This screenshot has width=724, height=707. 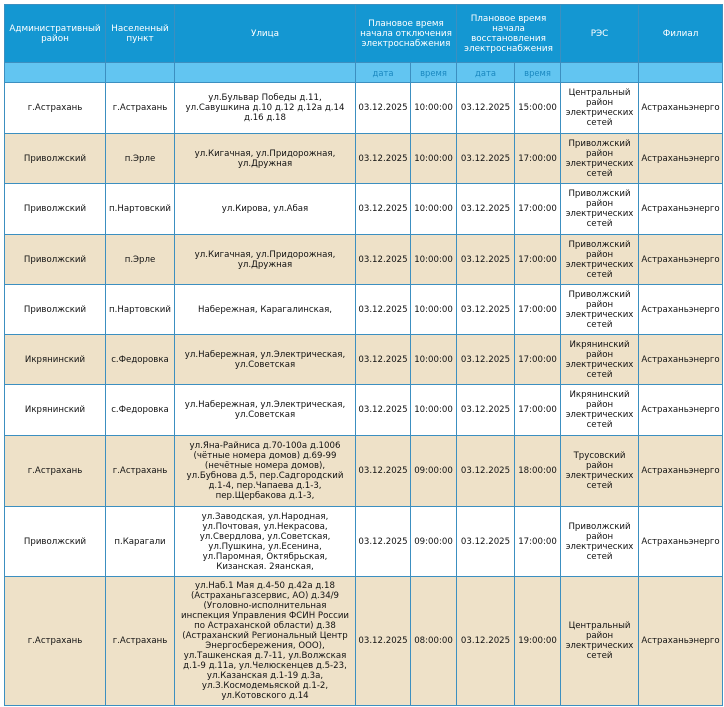 I want to click on subheader-off-time: время, so click(x=433, y=72).